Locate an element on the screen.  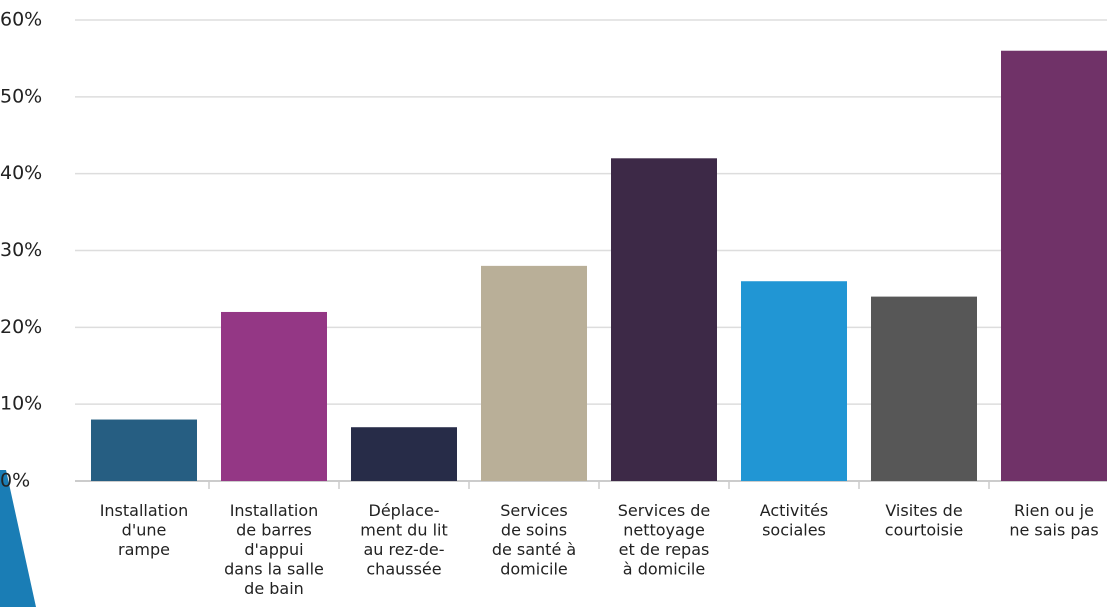
x-tick-label: sociales is located at coordinates (794, 530).